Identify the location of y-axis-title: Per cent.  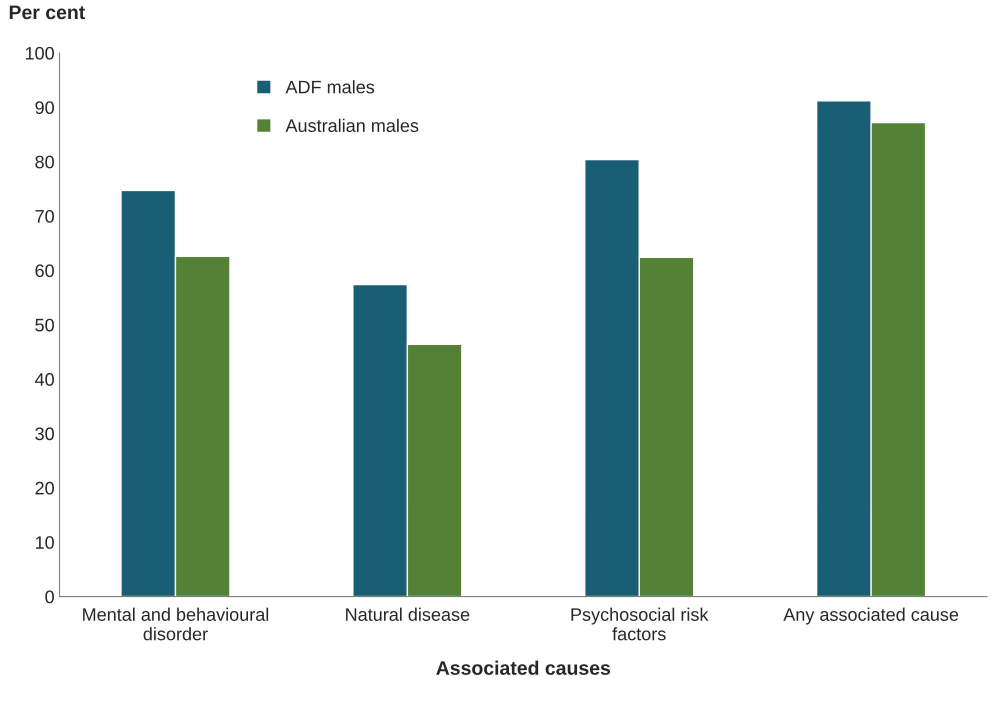
(47, 13).